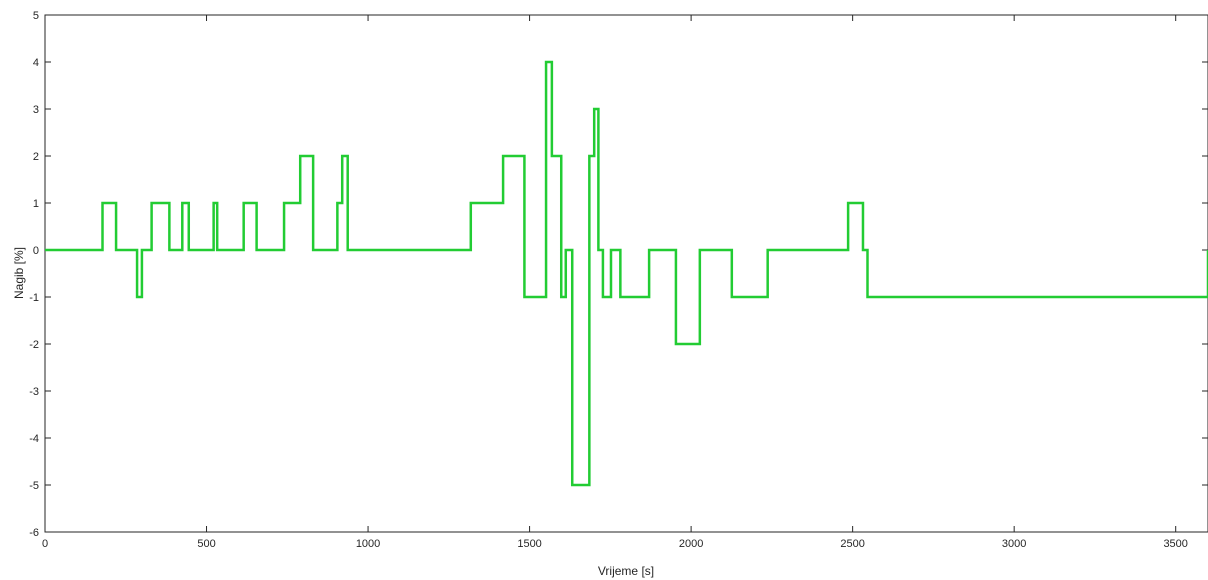 The width and height of the screenshot is (1208, 580). Describe the element at coordinates (529, 544) in the screenshot. I see `x-tick-label: 1500` at that location.